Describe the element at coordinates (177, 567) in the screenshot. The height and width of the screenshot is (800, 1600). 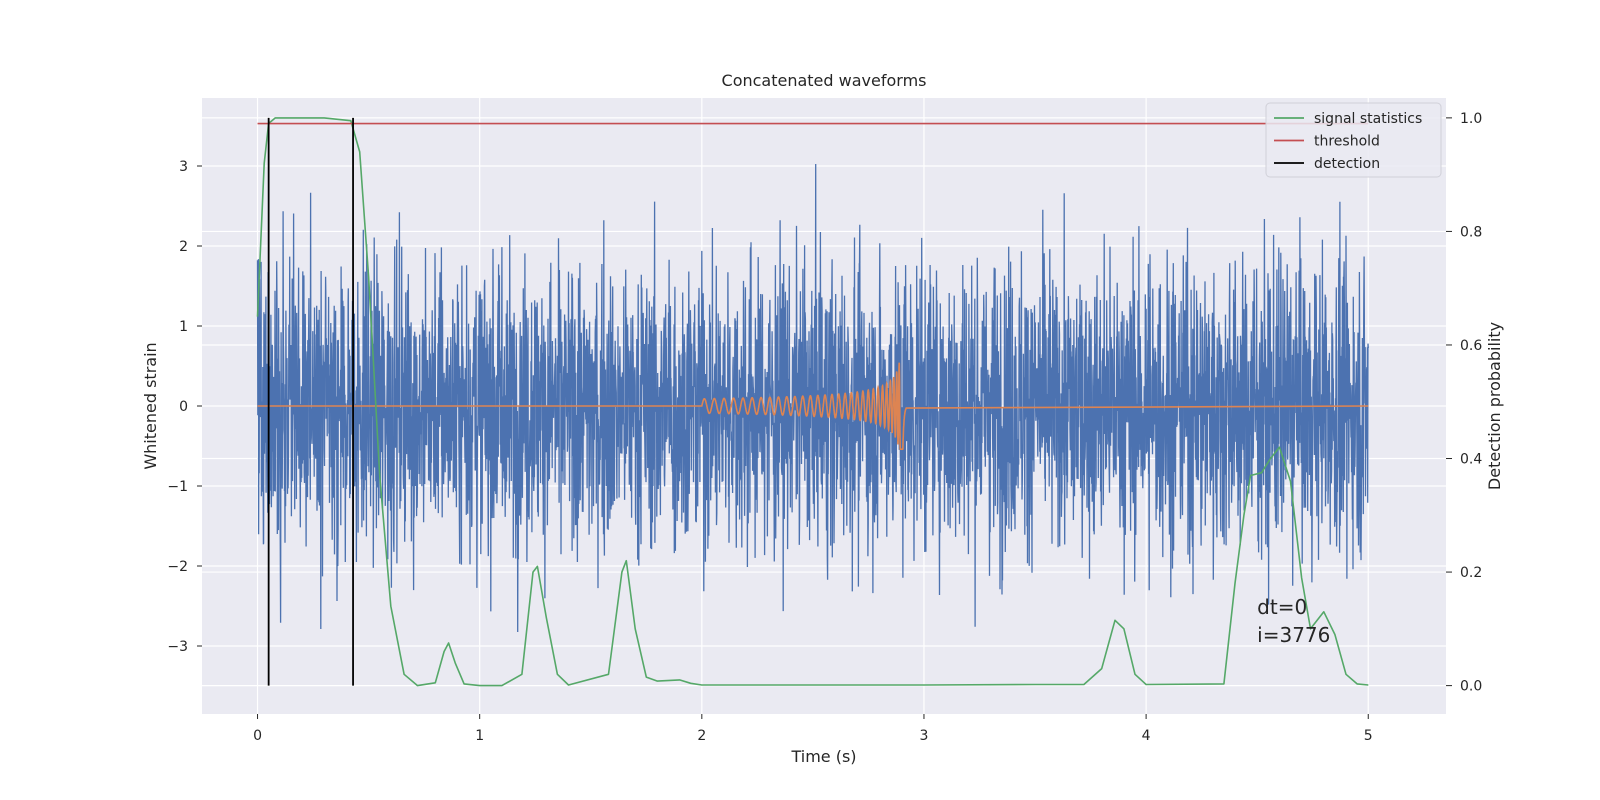
I see `y-tick-label: −2` at that location.